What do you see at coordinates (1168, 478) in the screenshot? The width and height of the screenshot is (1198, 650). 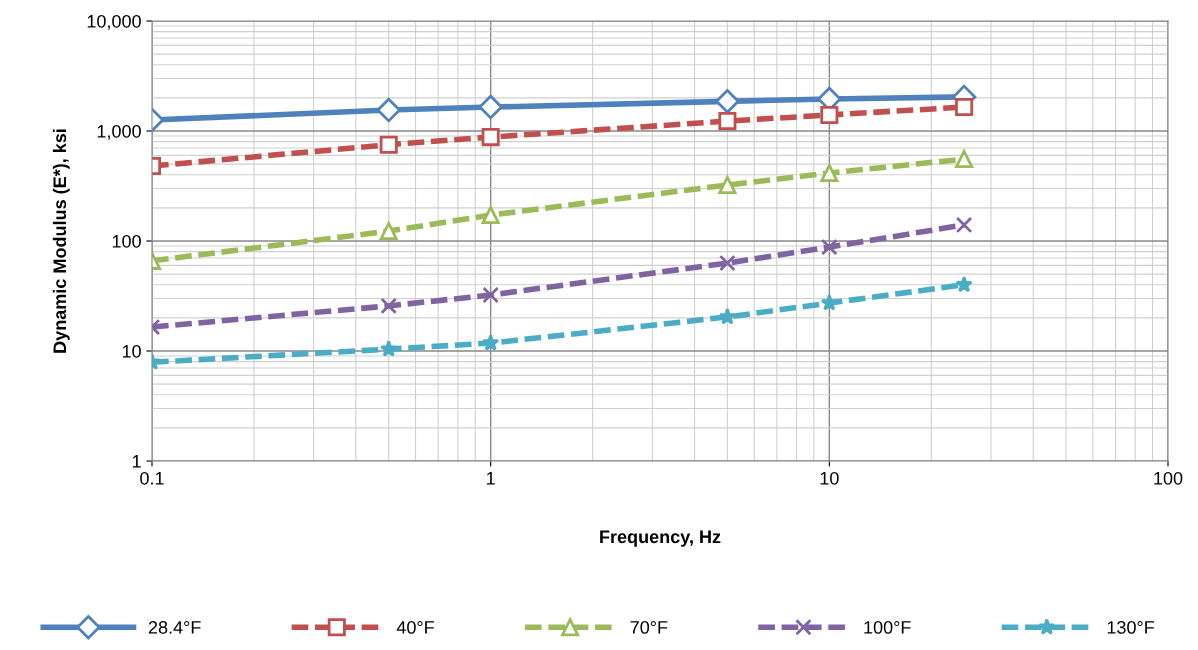 I see `x-tick-label: 100` at bounding box center [1168, 478].